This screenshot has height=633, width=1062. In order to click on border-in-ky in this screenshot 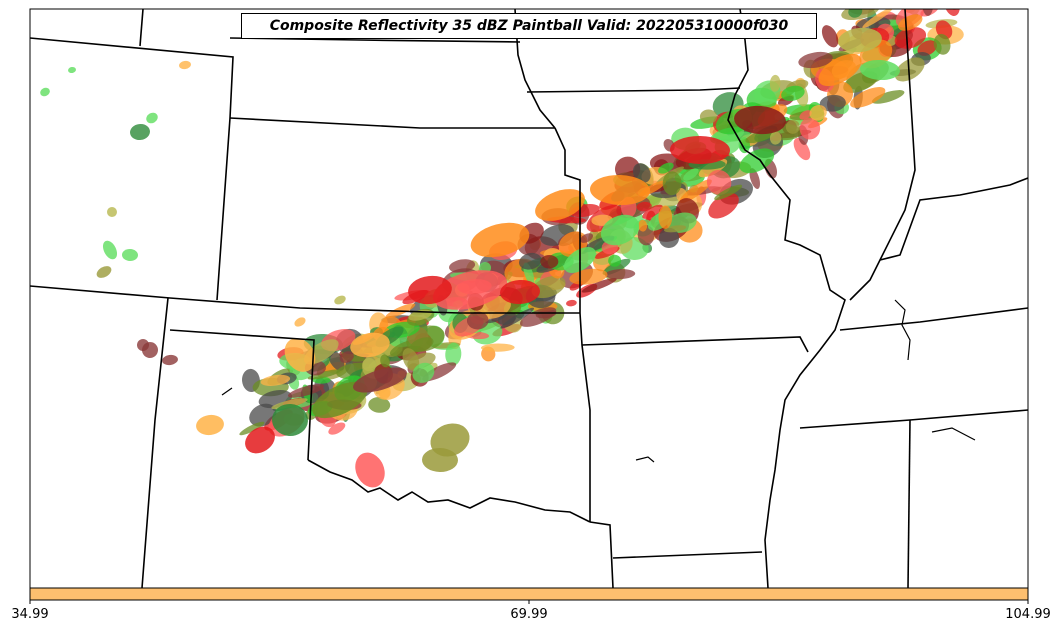, I will do `click(953, 219)`.